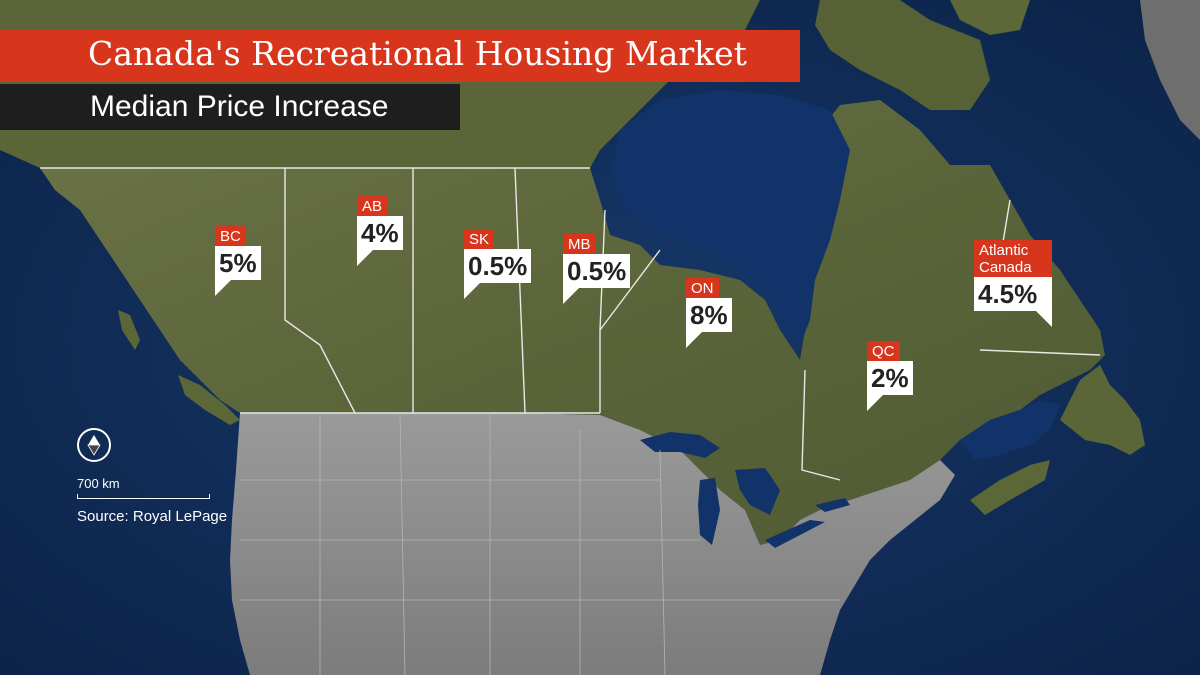 The height and width of the screenshot is (675, 1200). I want to click on marker-value: 4%, so click(380, 233).